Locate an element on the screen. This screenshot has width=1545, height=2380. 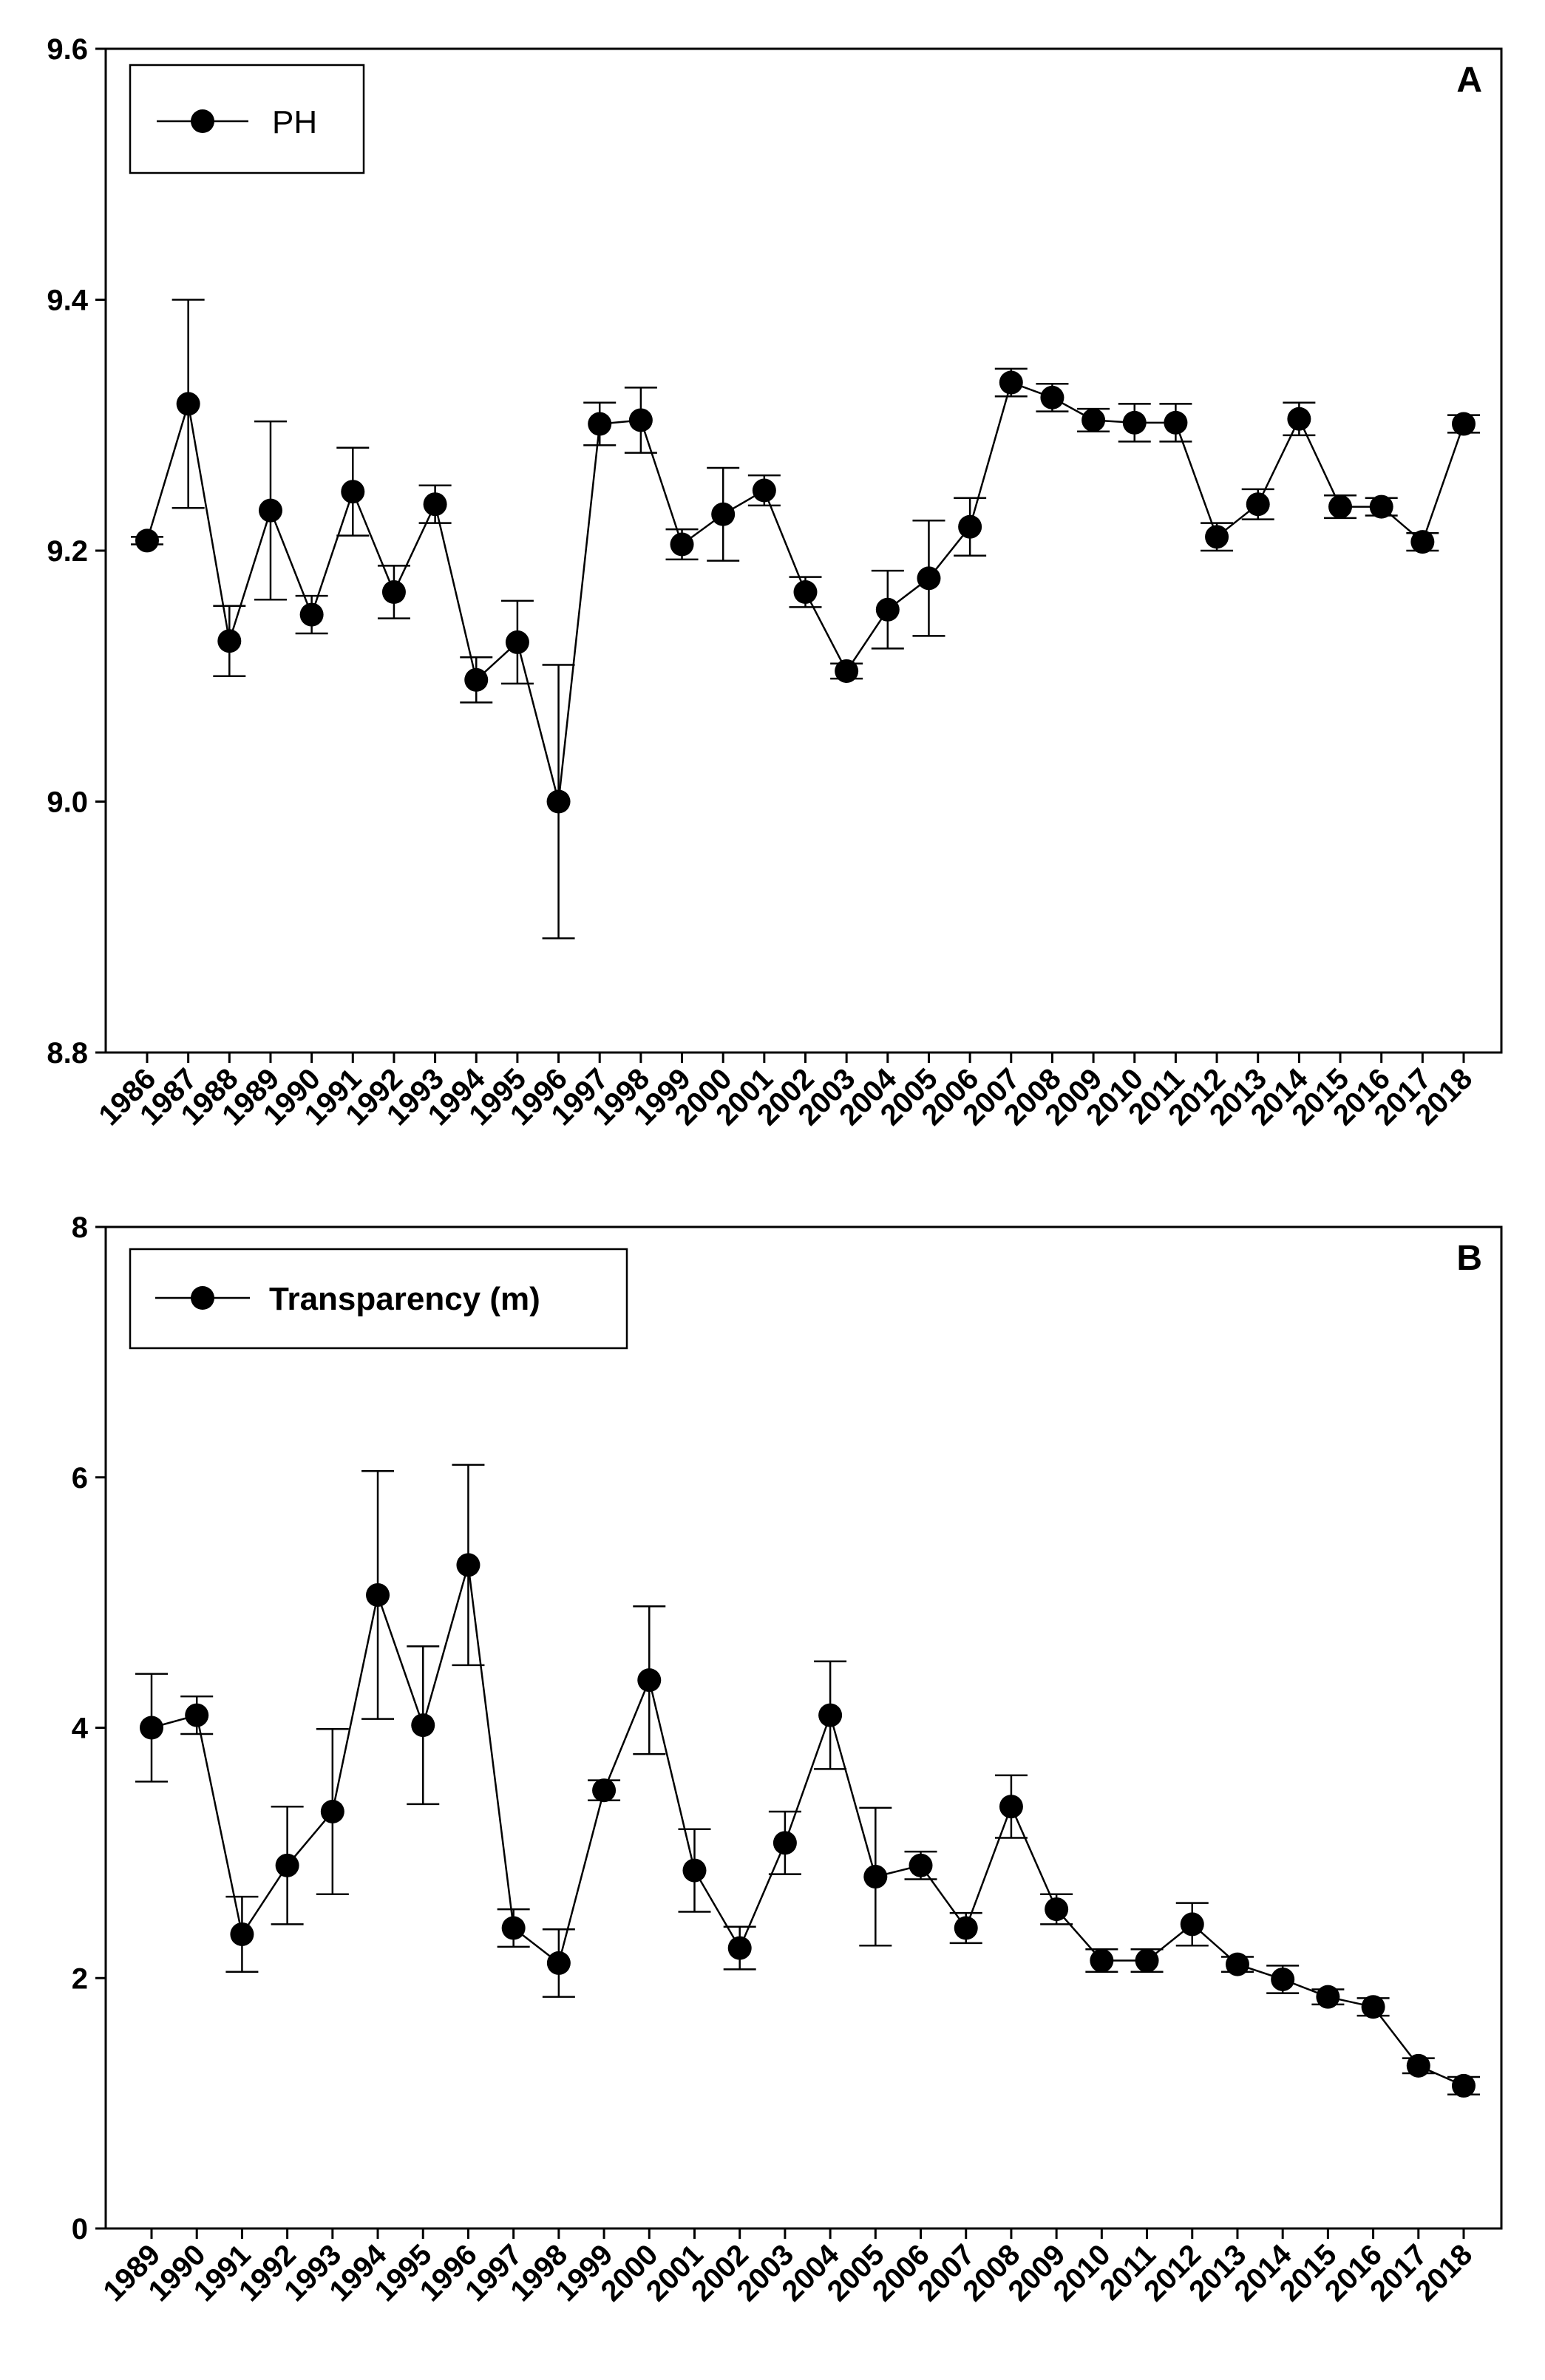
panel-a-legend-box is located at coordinates (247, 119).